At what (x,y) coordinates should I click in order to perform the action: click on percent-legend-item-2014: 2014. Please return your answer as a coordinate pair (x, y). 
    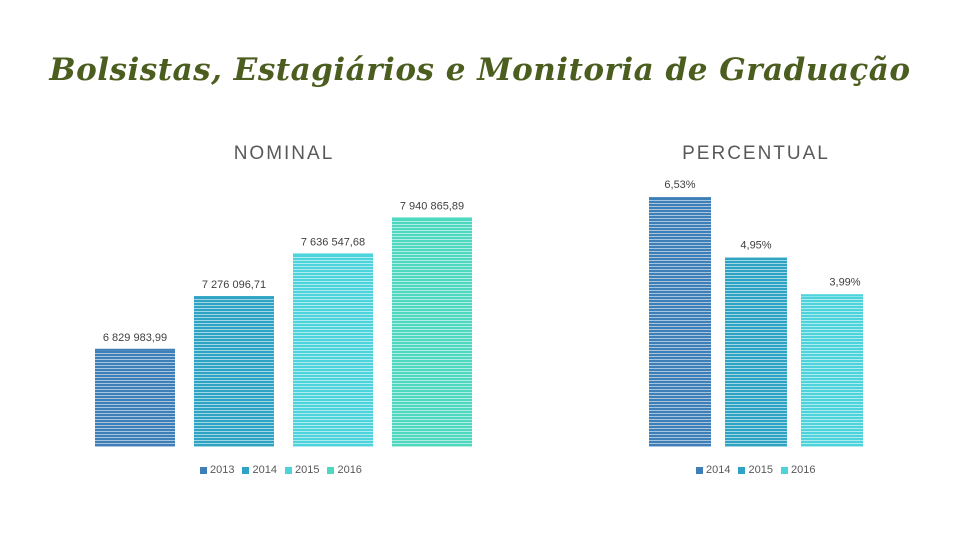
    Looking at the image, I should click on (713, 470).